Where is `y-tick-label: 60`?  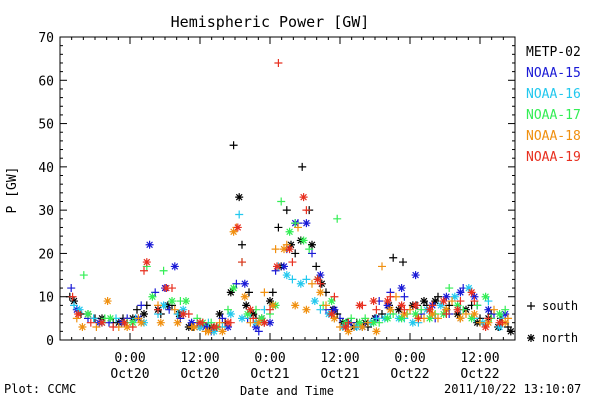
y-tick-label: 60 is located at coordinates (46, 81).